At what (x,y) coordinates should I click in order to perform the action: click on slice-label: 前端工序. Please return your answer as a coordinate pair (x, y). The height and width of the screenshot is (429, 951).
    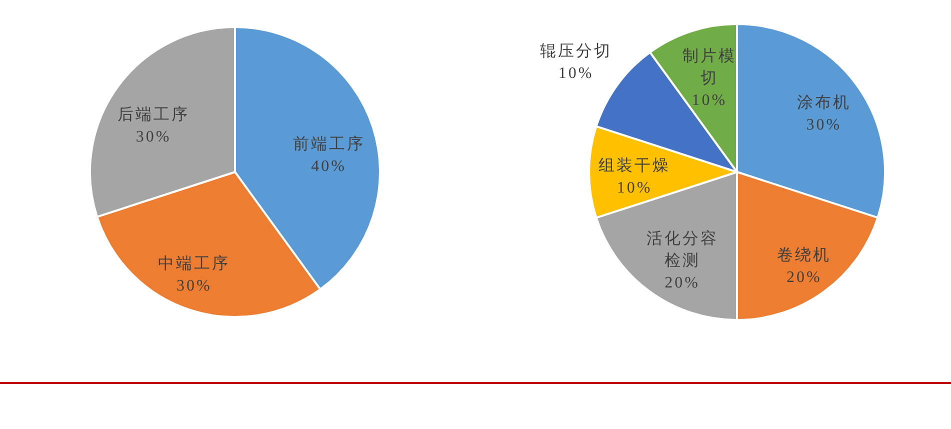
    Looking at the image, I should click on (328, 143).